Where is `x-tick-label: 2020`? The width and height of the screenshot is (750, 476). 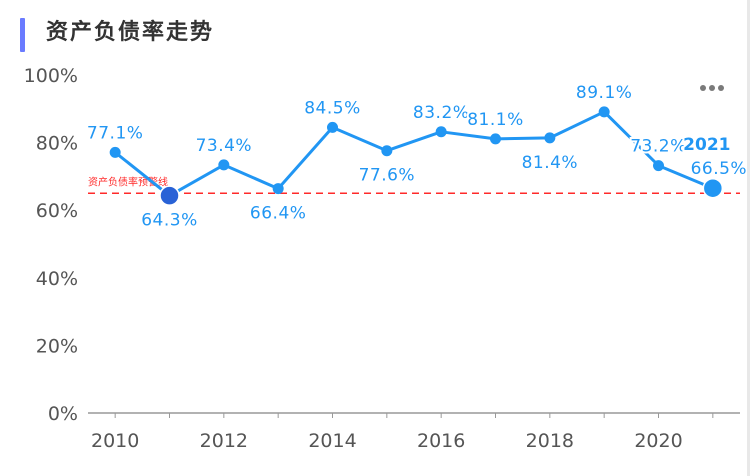 x-tick-label: 2020 is located at coordinates (658, 441).